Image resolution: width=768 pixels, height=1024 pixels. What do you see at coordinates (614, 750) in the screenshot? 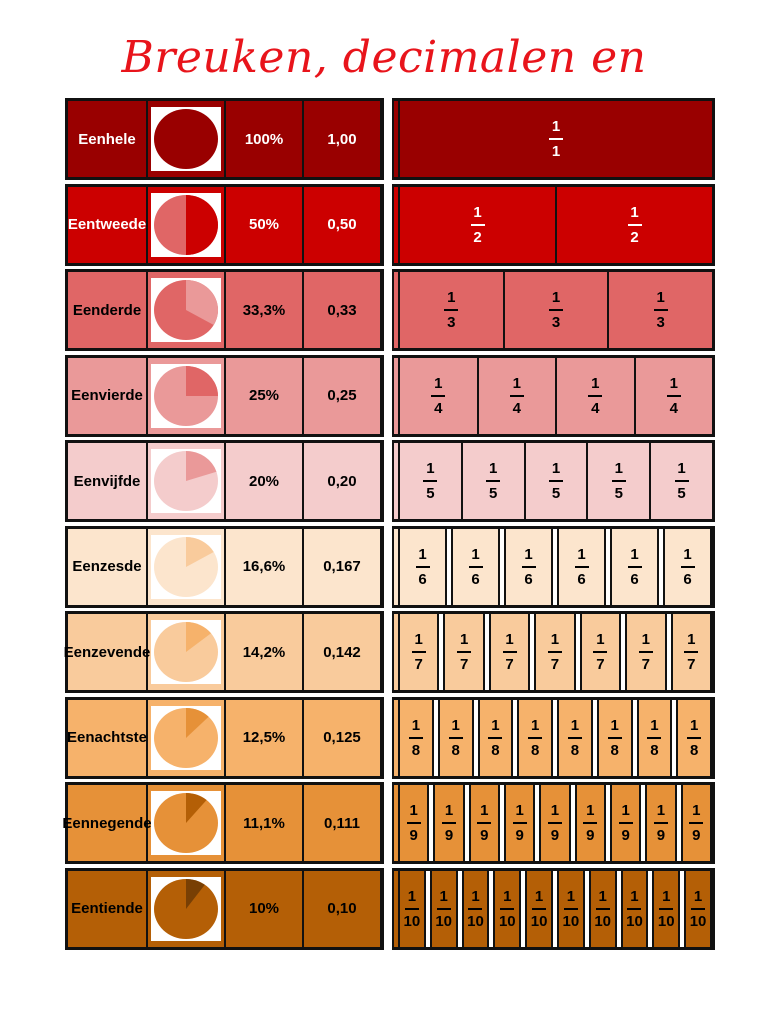
I see `fraction-denominator: 8` at bounding box center [614, 750].